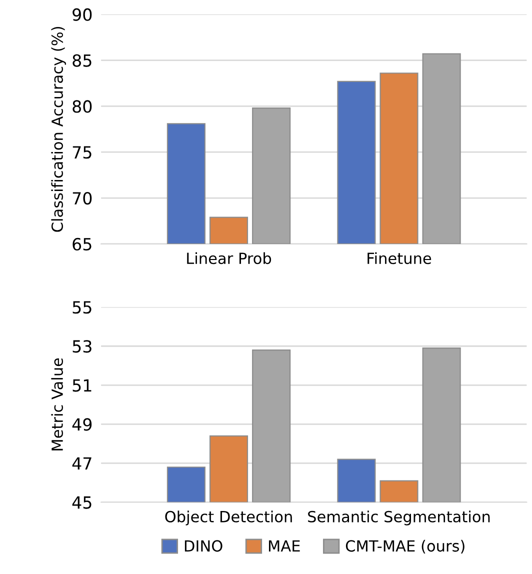  Describe the element at coordinates (82, 307) in the screenshot. I see `y-tick-label: 55` at that location.